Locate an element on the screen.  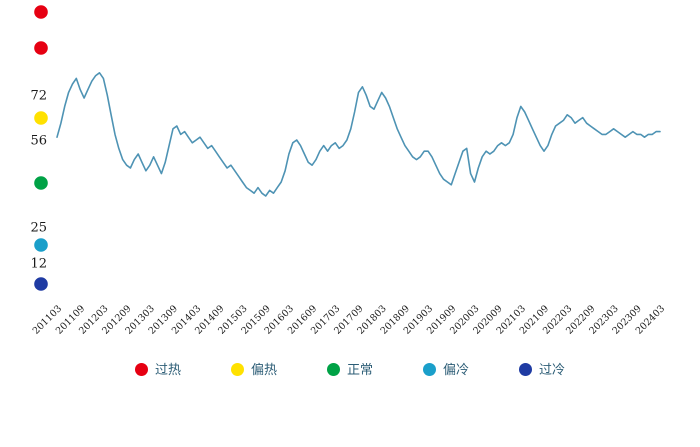
cool-legend-dot is located at coordinates (429, 369).